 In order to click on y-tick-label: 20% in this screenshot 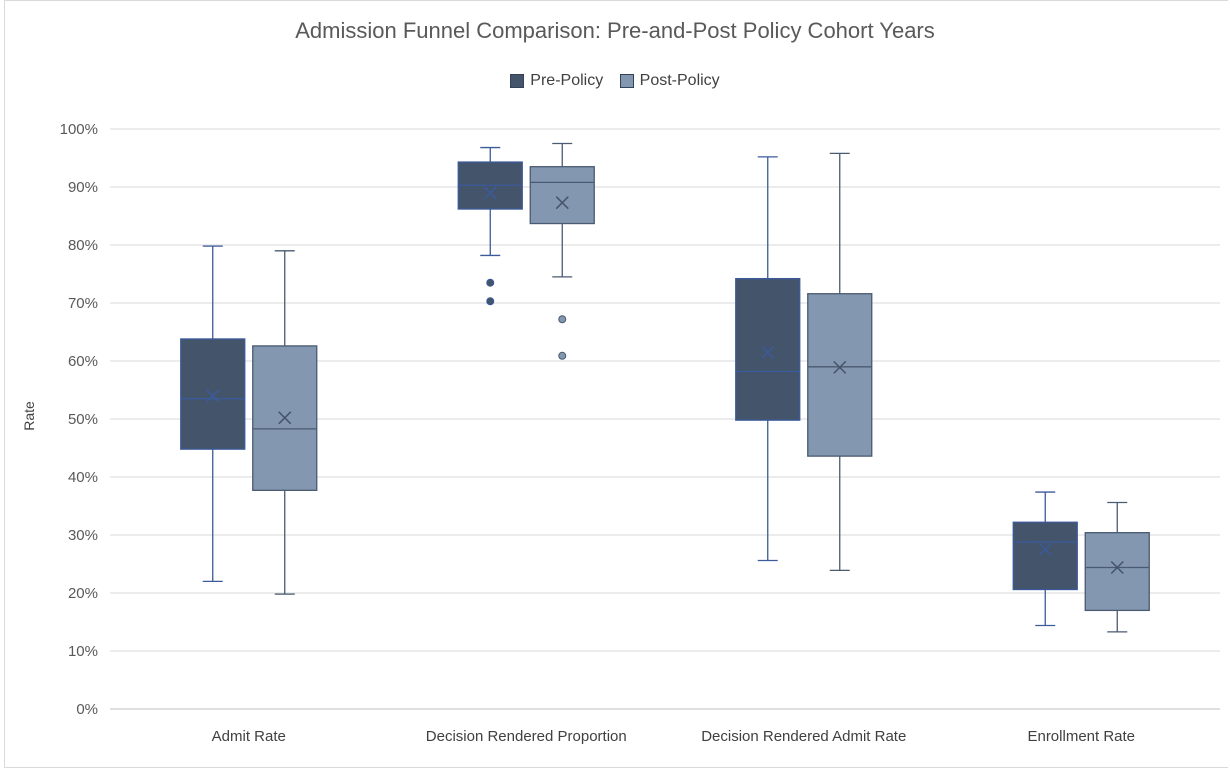, I will do `click(83, 593)`.